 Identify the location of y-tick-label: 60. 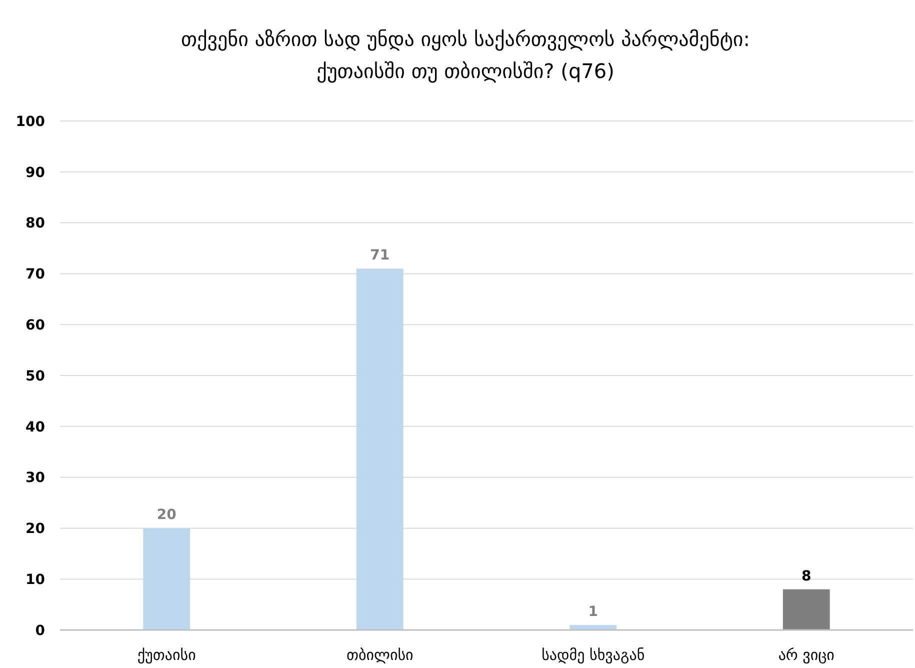
(36, 326).